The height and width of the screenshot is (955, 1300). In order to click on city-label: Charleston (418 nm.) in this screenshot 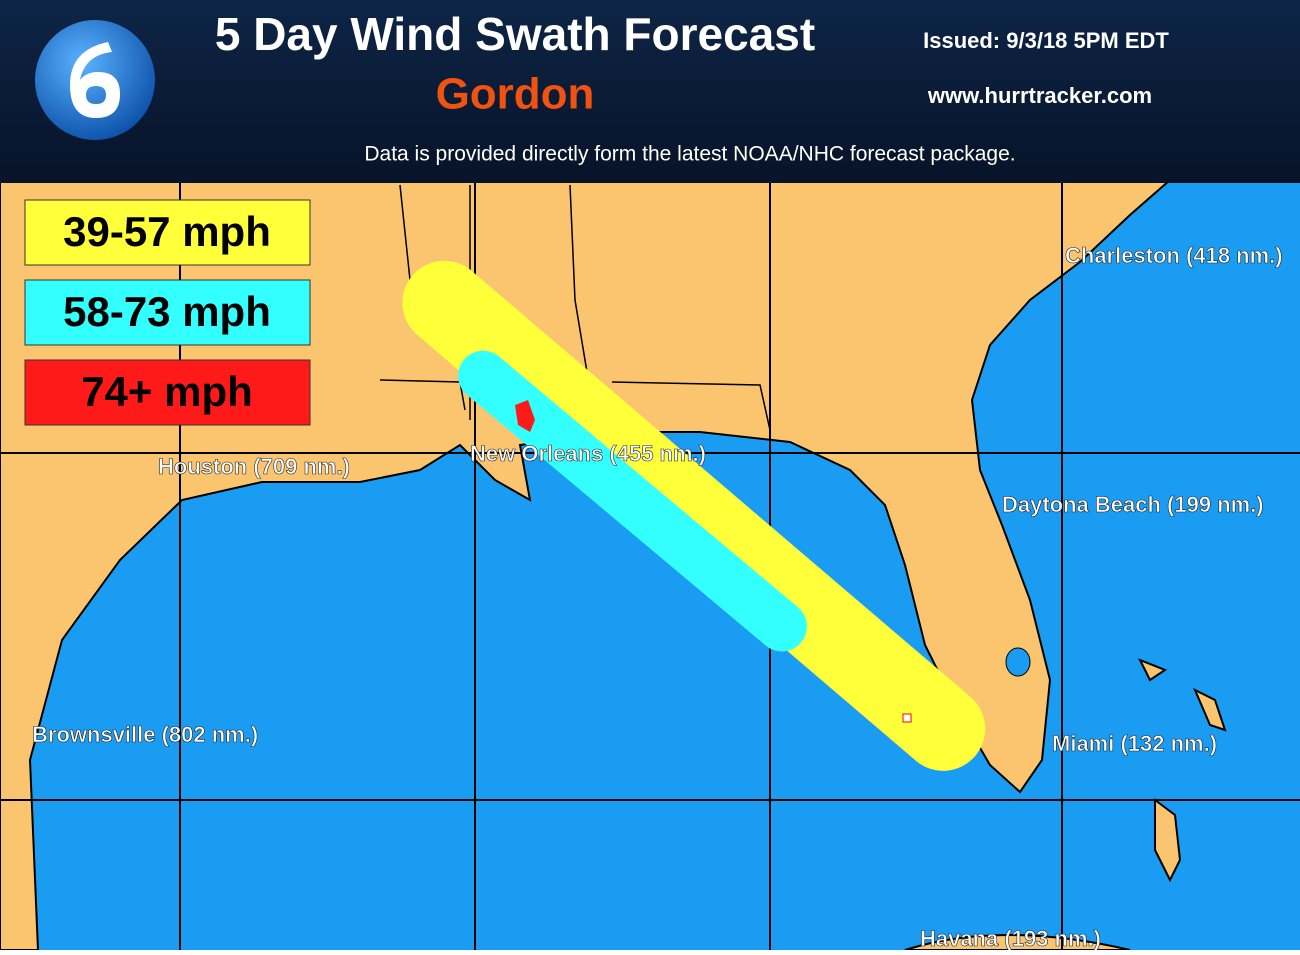, I will do `click(1174, 255)`.